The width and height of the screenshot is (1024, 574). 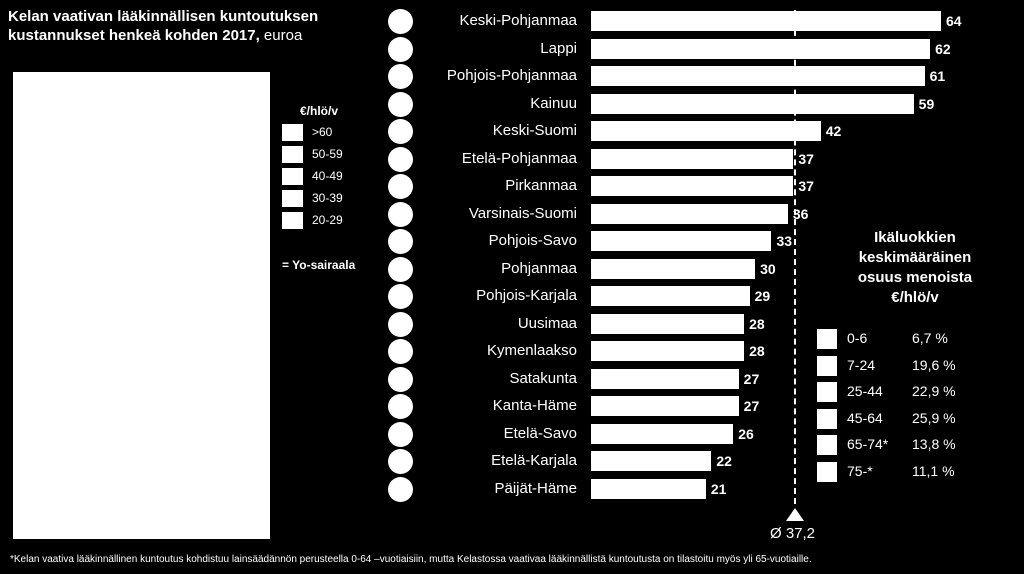 What do you see at coordinates (954, 21) in the screenshot?
I see `value-label: 64` at bounding box center [954, 21].